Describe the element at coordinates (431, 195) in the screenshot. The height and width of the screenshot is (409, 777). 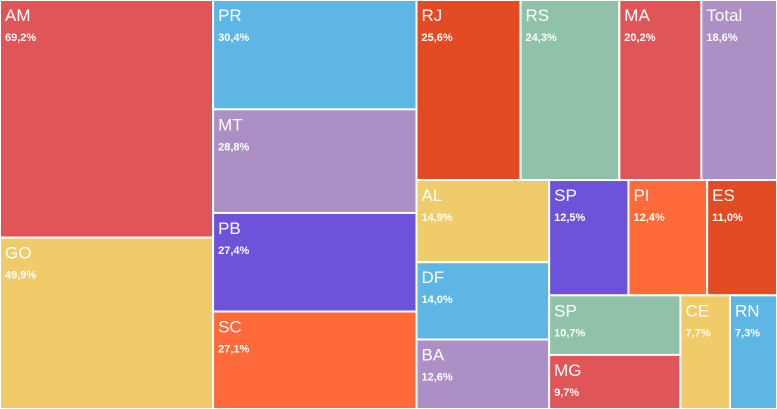
I see `tile-label: AL` at that location.